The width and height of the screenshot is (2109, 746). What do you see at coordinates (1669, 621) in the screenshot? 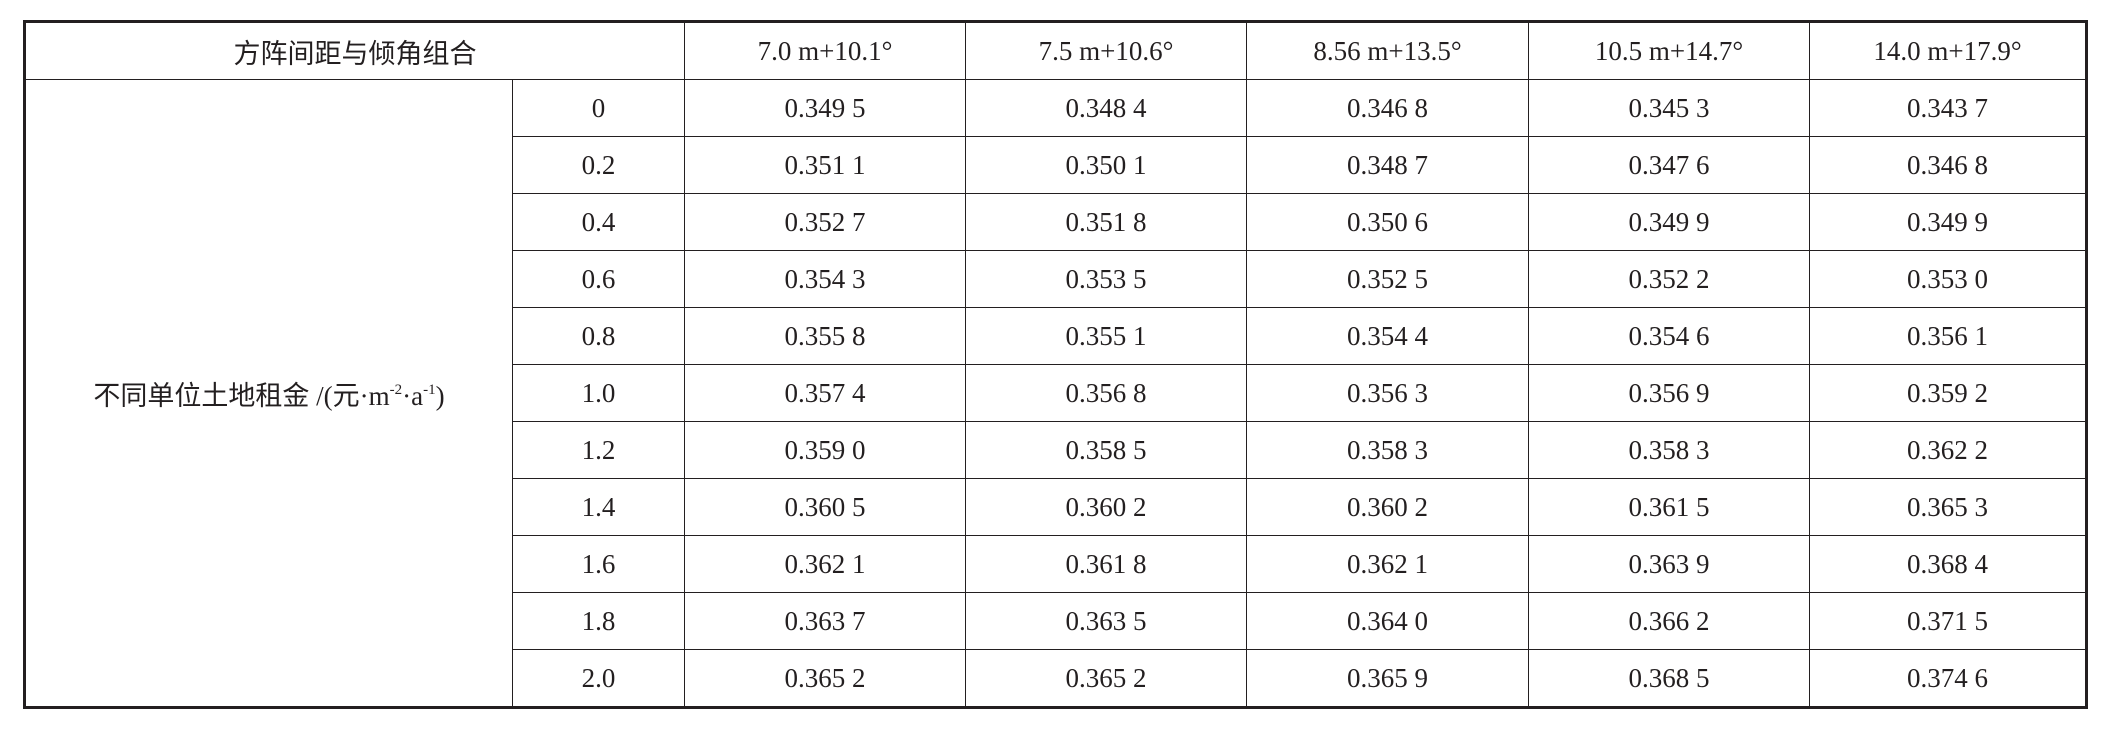
I see `value-cell: 0.366 2` at bounding box center [1669, 621].